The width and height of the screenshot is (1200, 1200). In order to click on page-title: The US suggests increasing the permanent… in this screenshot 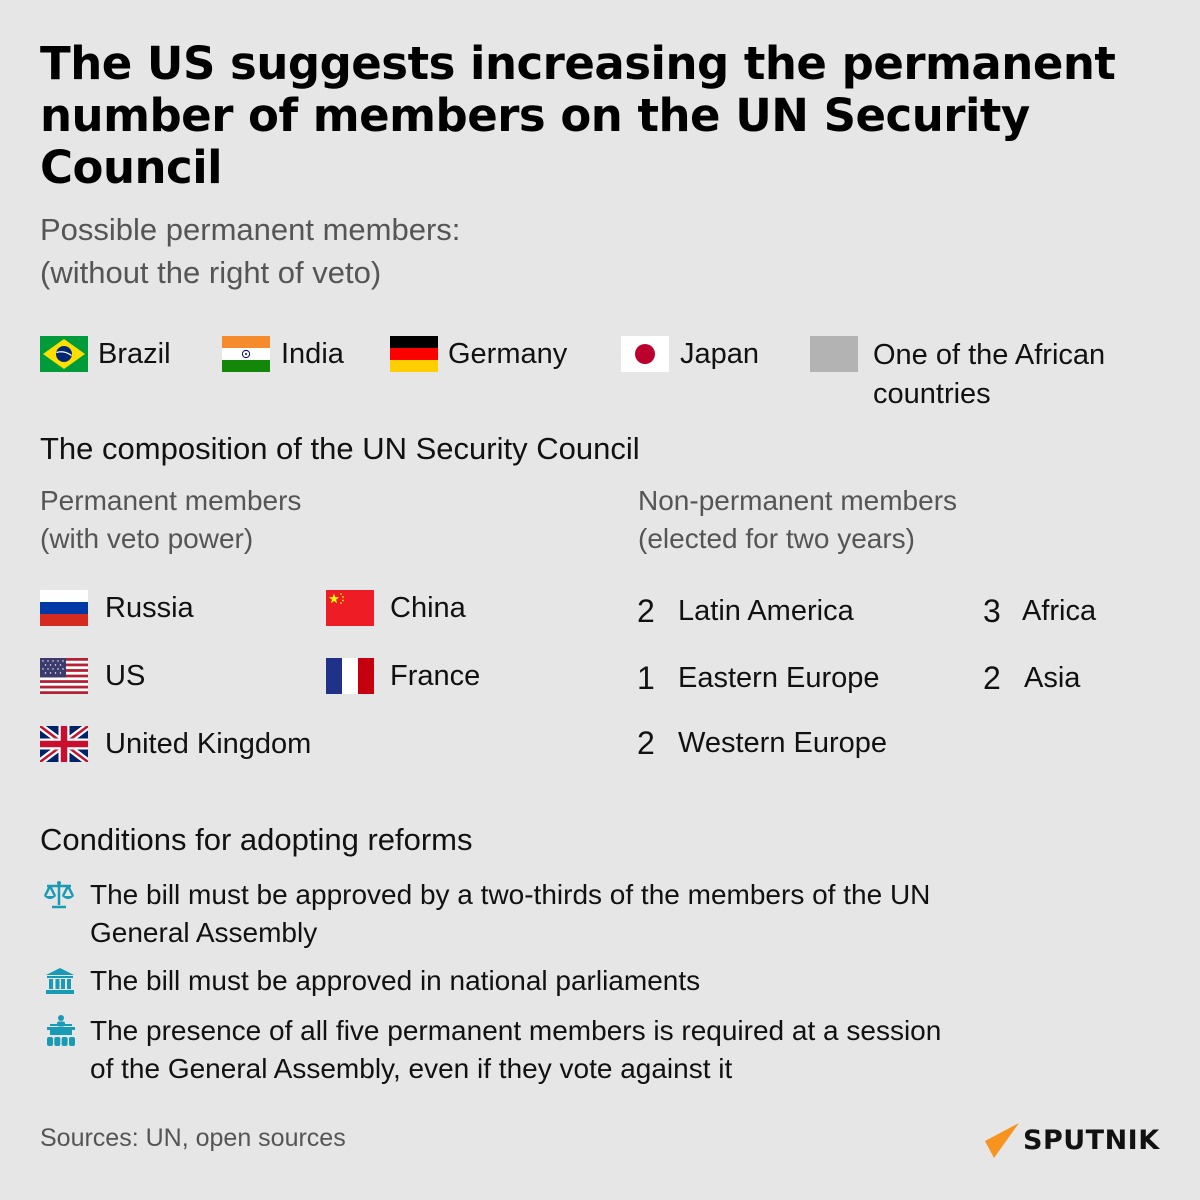, I will do `click(578, 115)`.